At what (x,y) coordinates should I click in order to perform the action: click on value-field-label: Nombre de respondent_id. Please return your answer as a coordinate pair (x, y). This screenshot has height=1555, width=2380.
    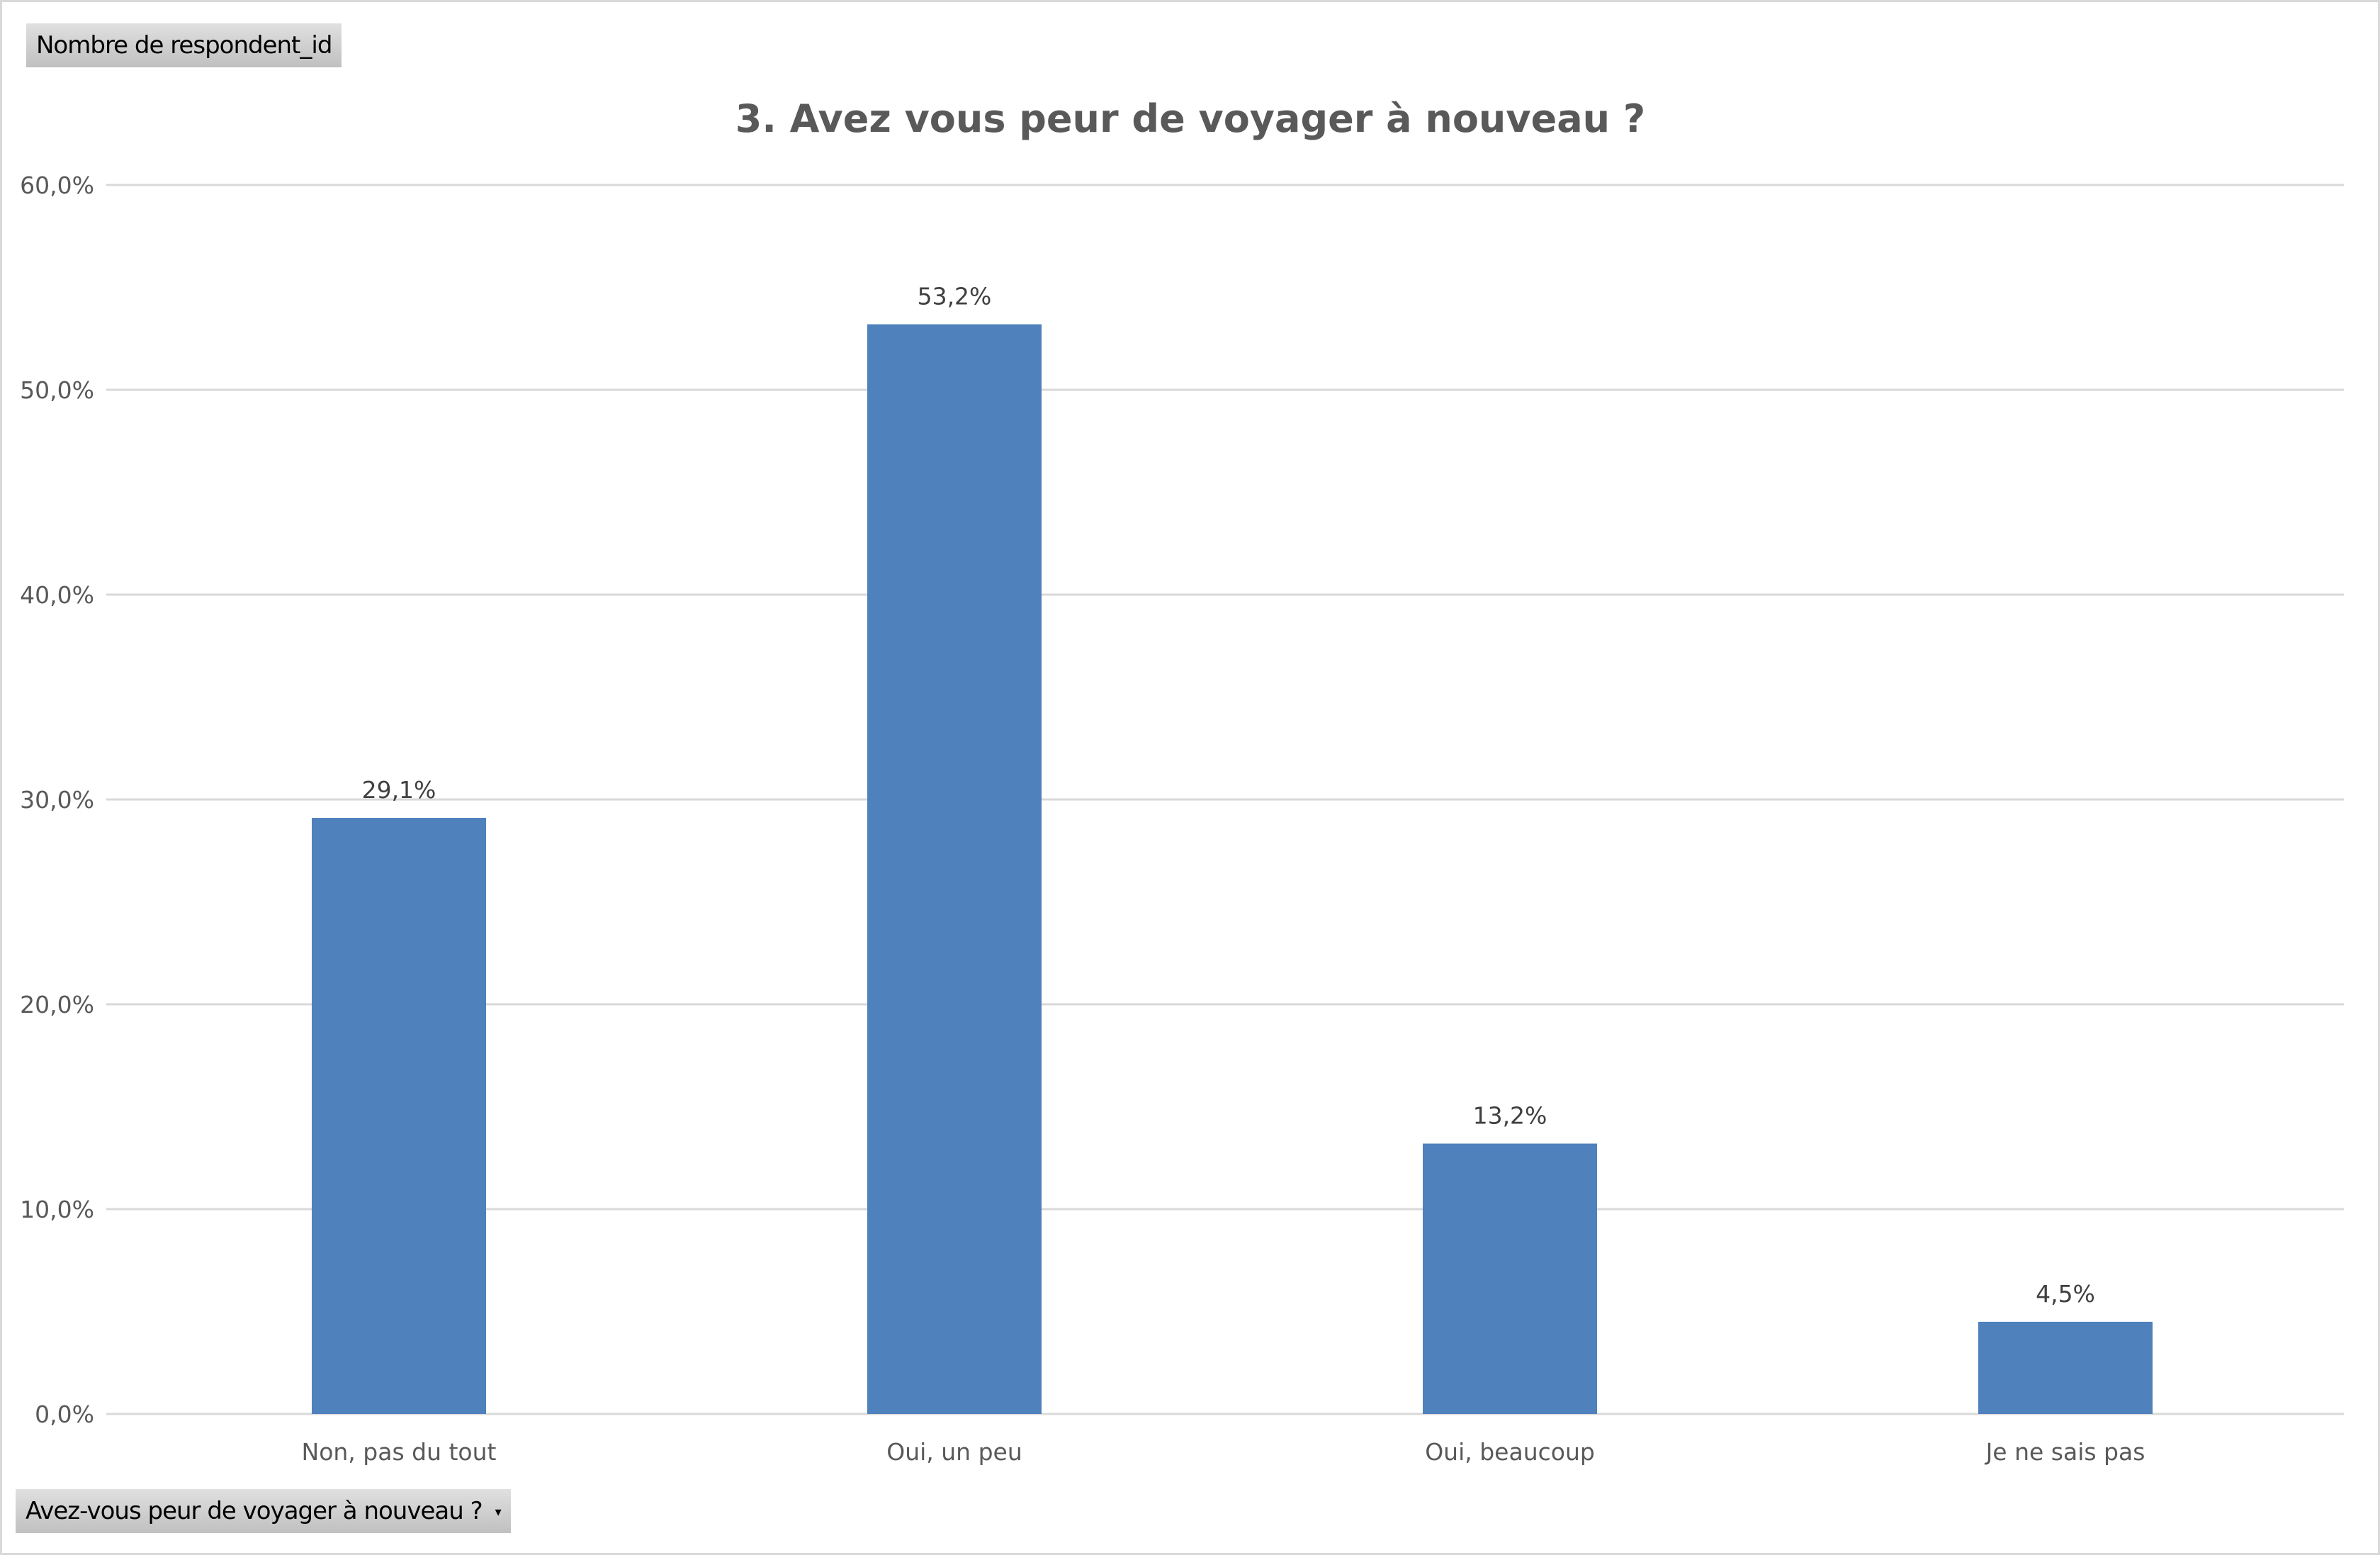
    Looking at the image, I should click on (184, 45).